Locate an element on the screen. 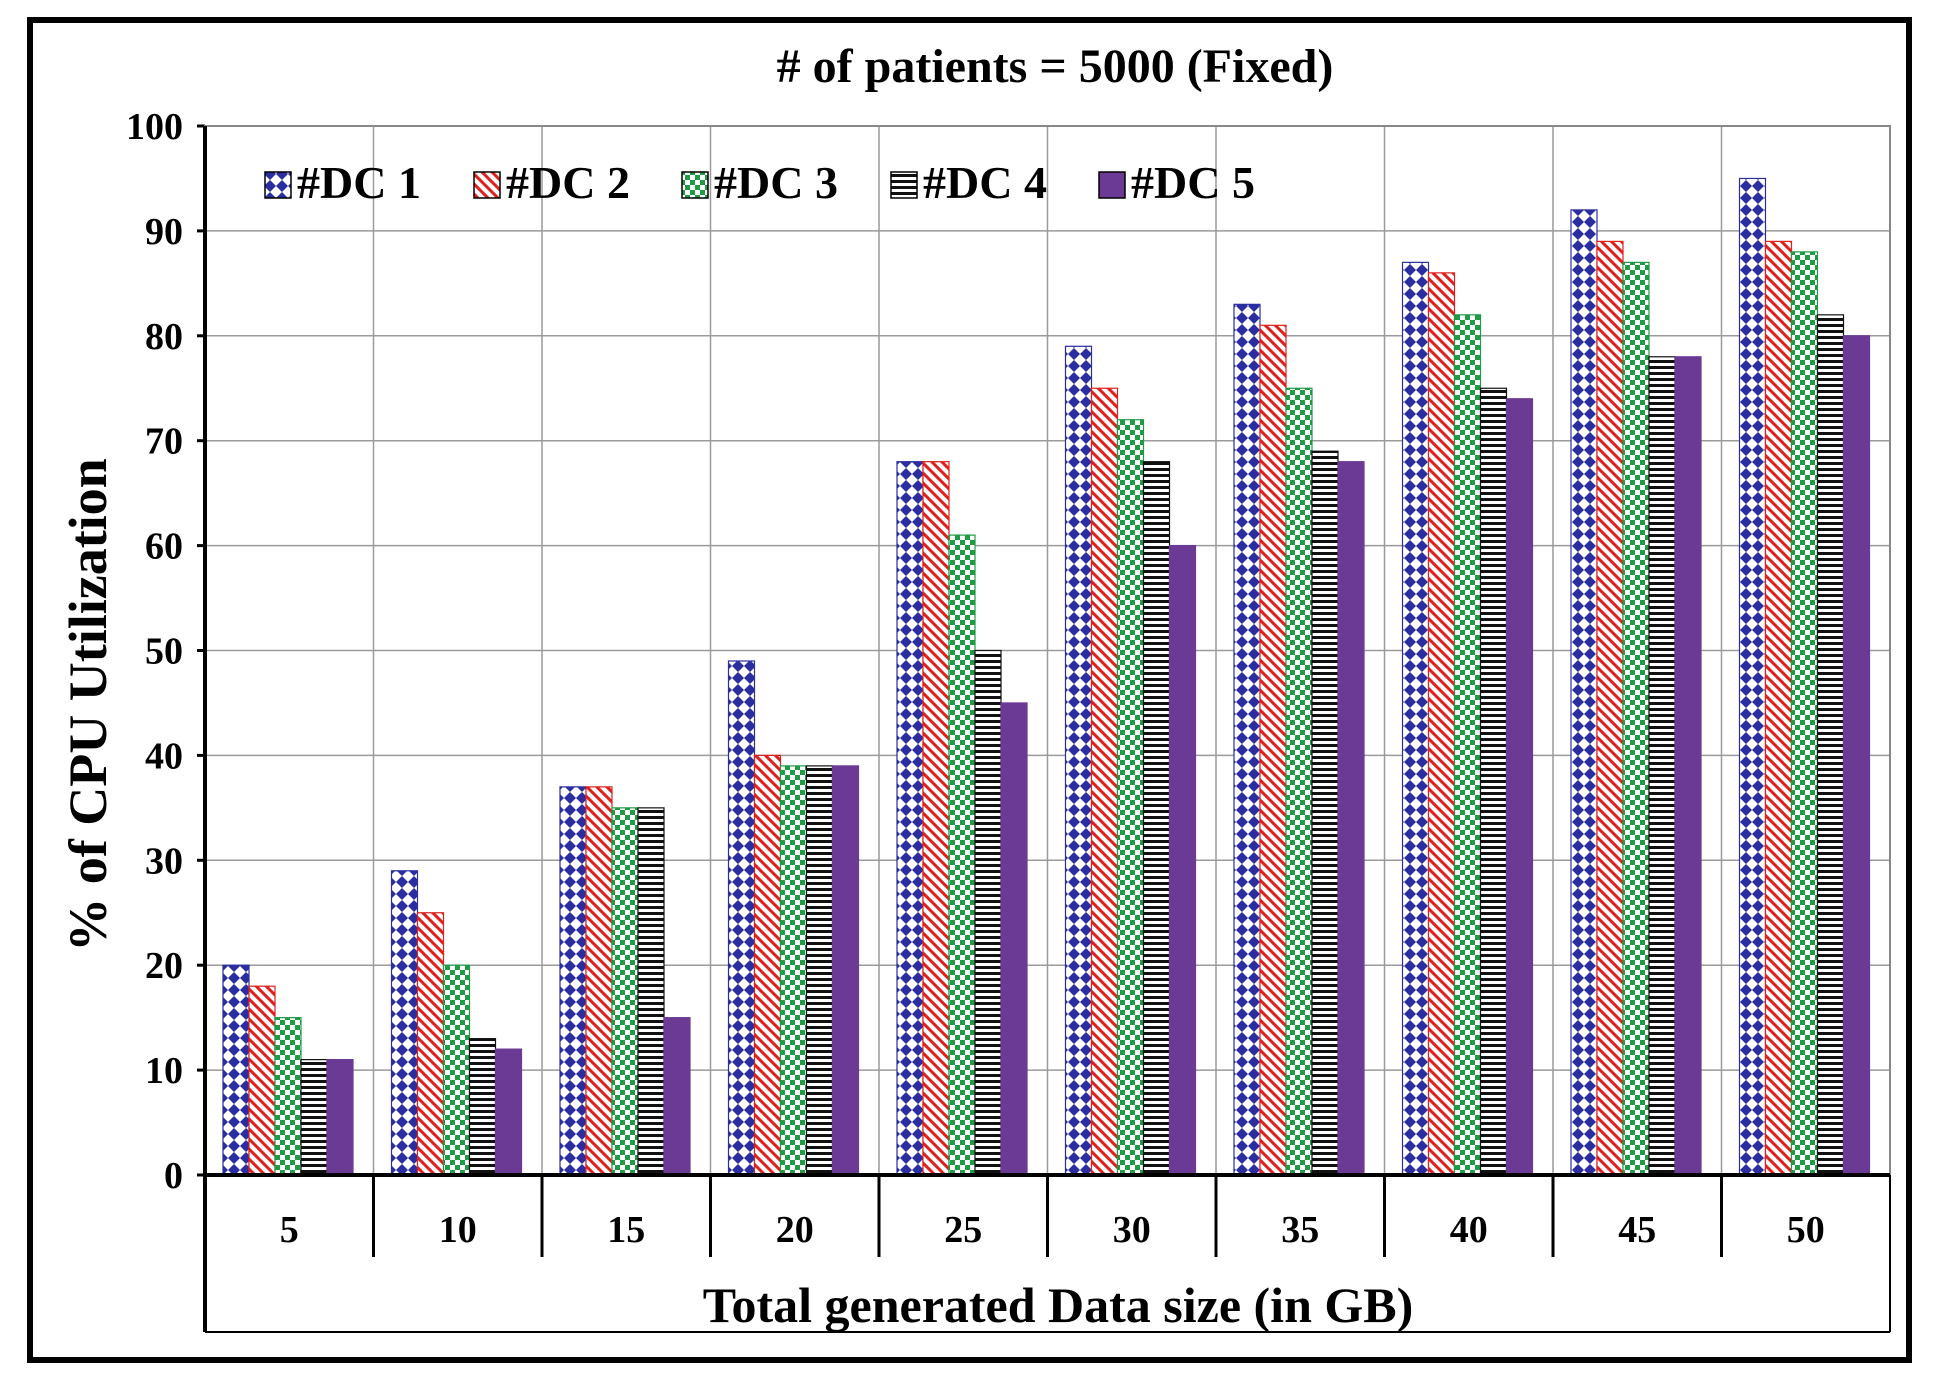  legend-label: #DC 3 is located at coordinates (776, 182).